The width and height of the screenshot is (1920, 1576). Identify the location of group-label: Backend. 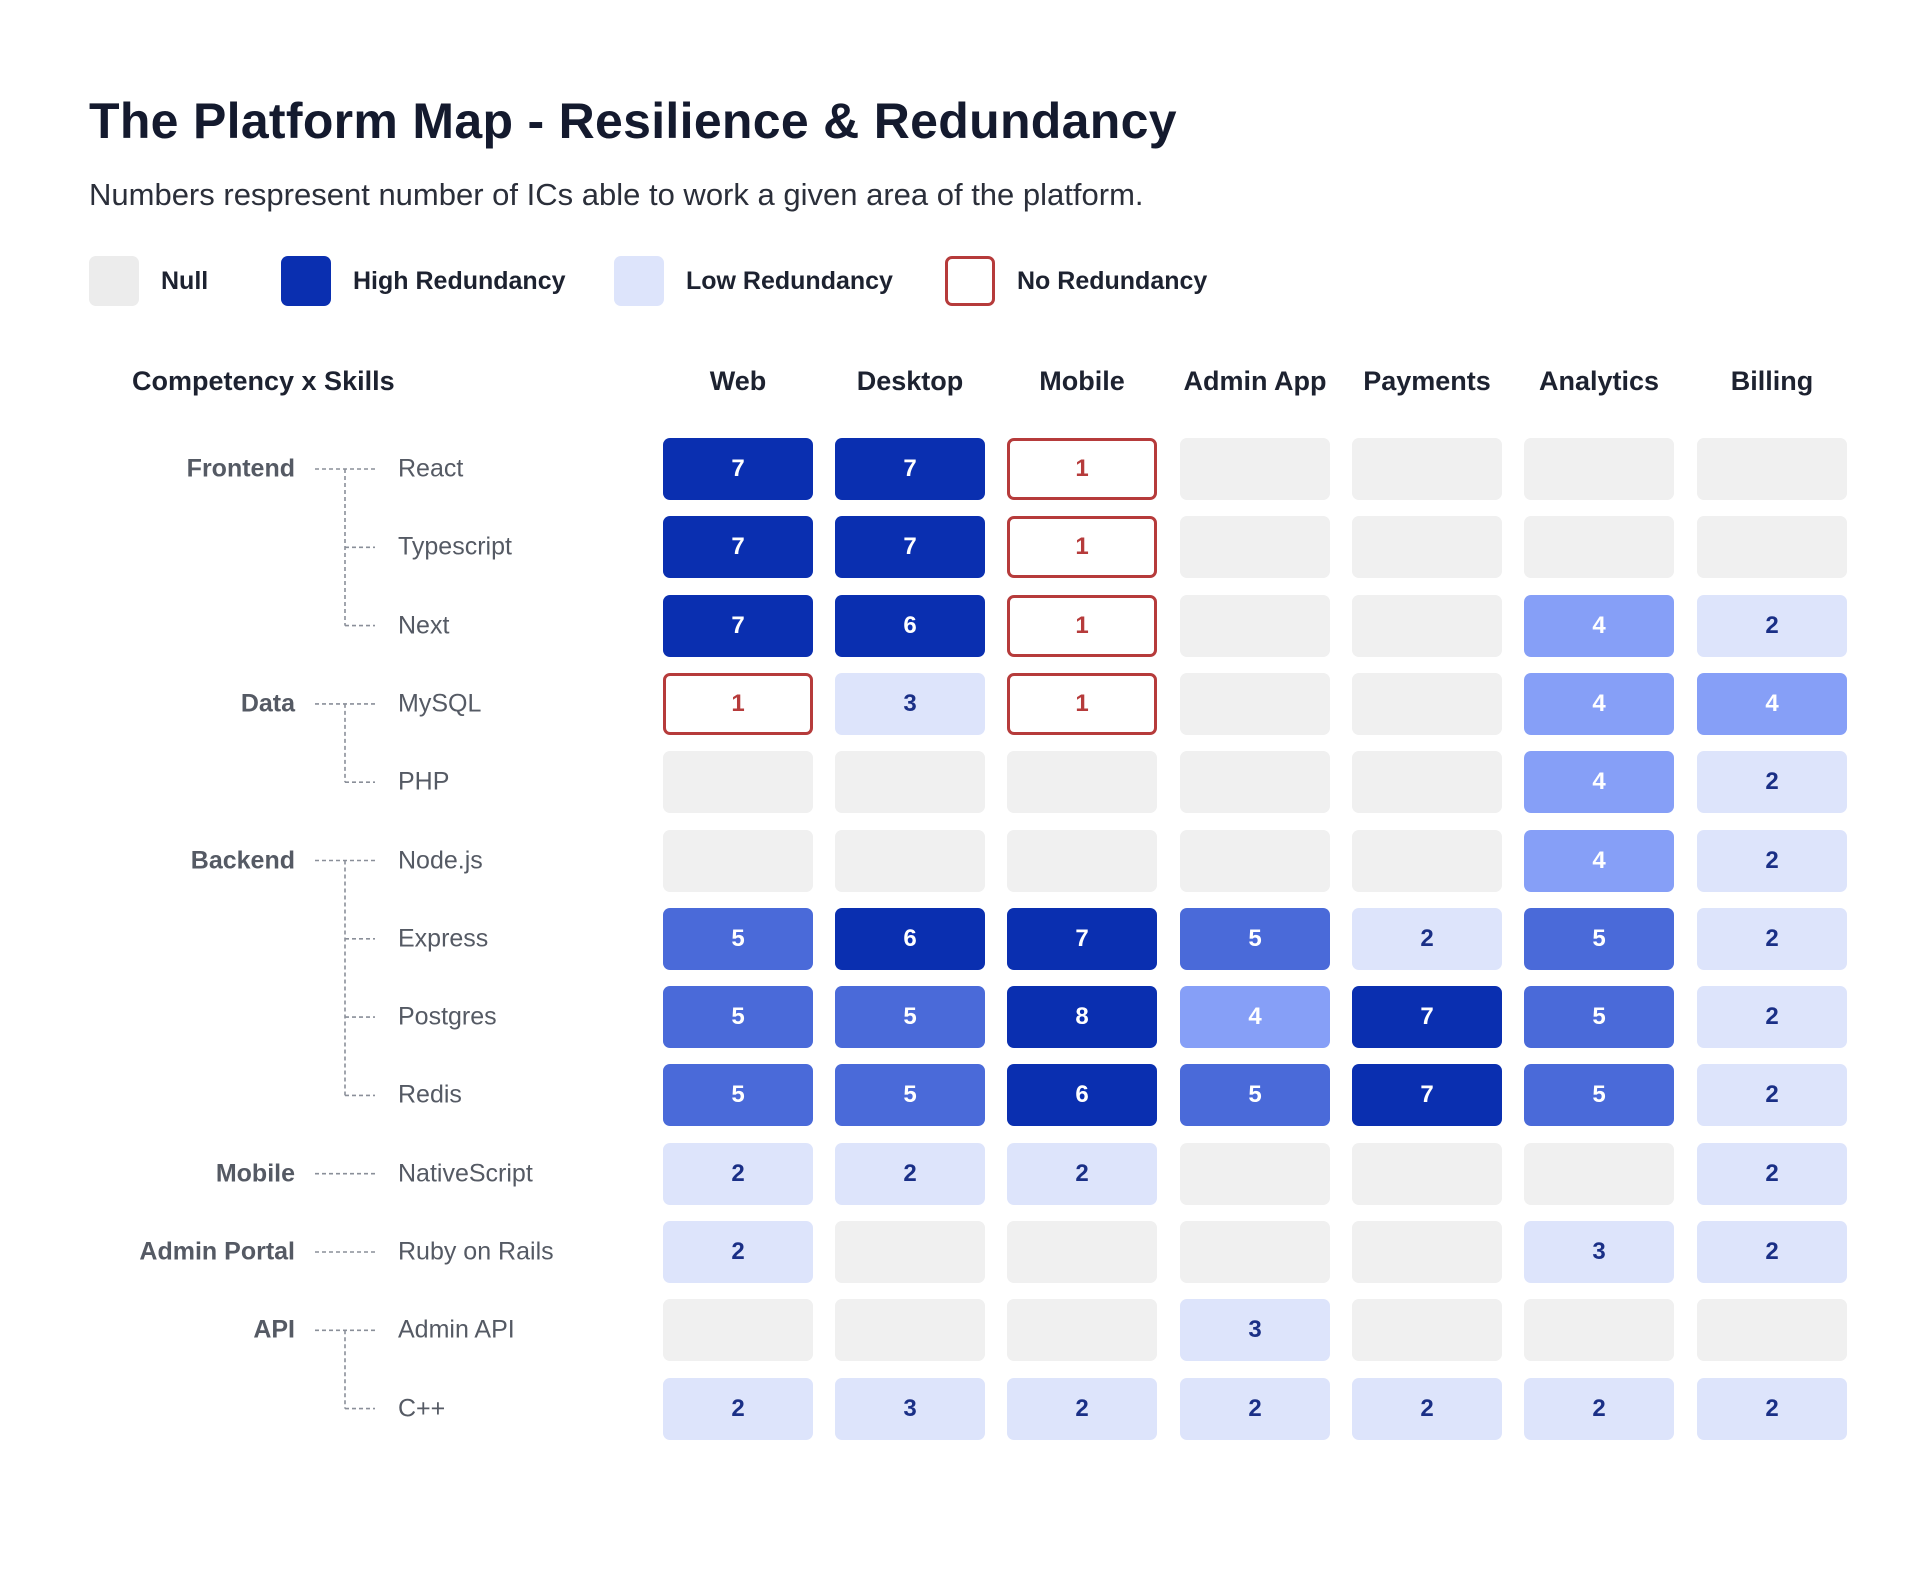
(242, 860).